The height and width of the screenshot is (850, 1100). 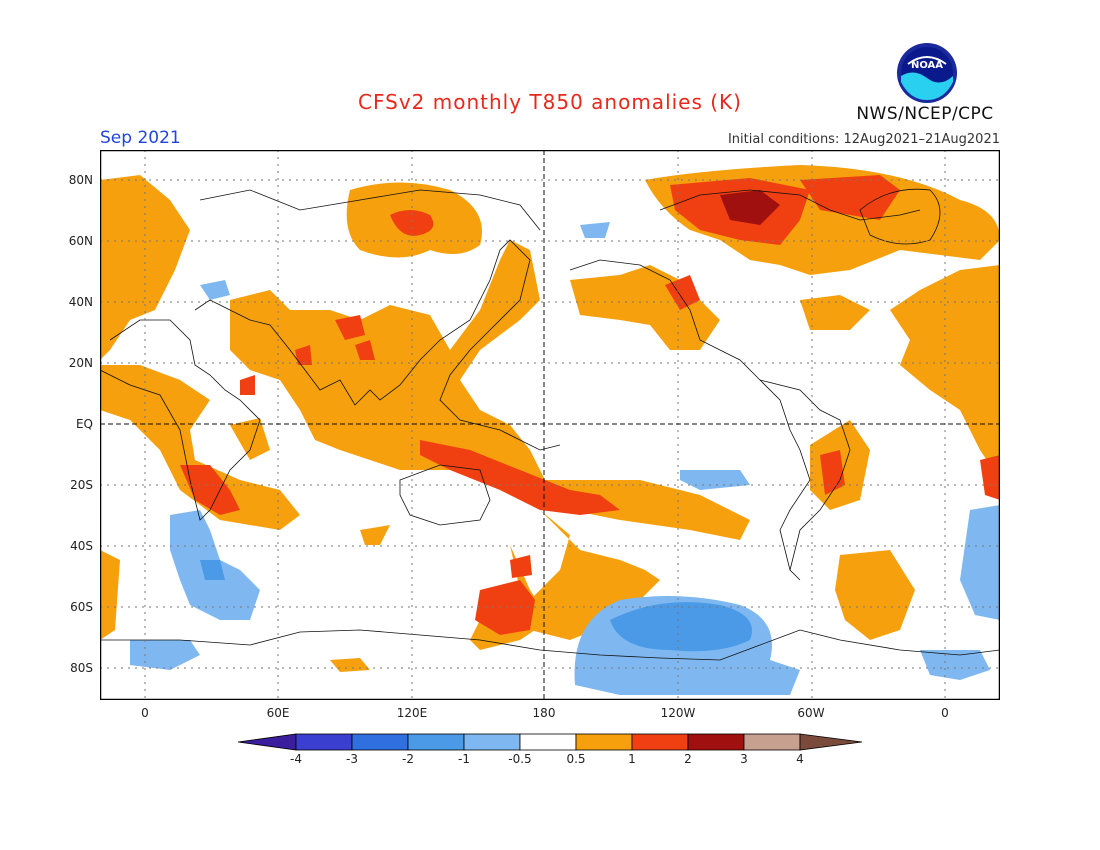 What do you see at coordinates (352, 759) in the screenshot?
I see `colorbar-label: -3` at bounding box center [352, 759].